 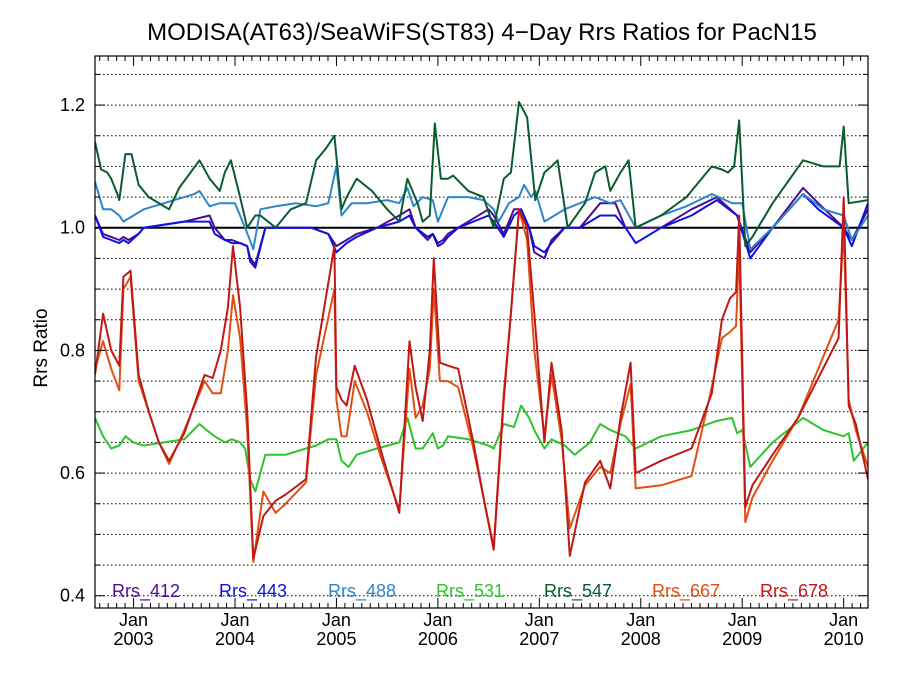 I want to click on x-tick-label-year: 2005, so click(x=336, y=639).